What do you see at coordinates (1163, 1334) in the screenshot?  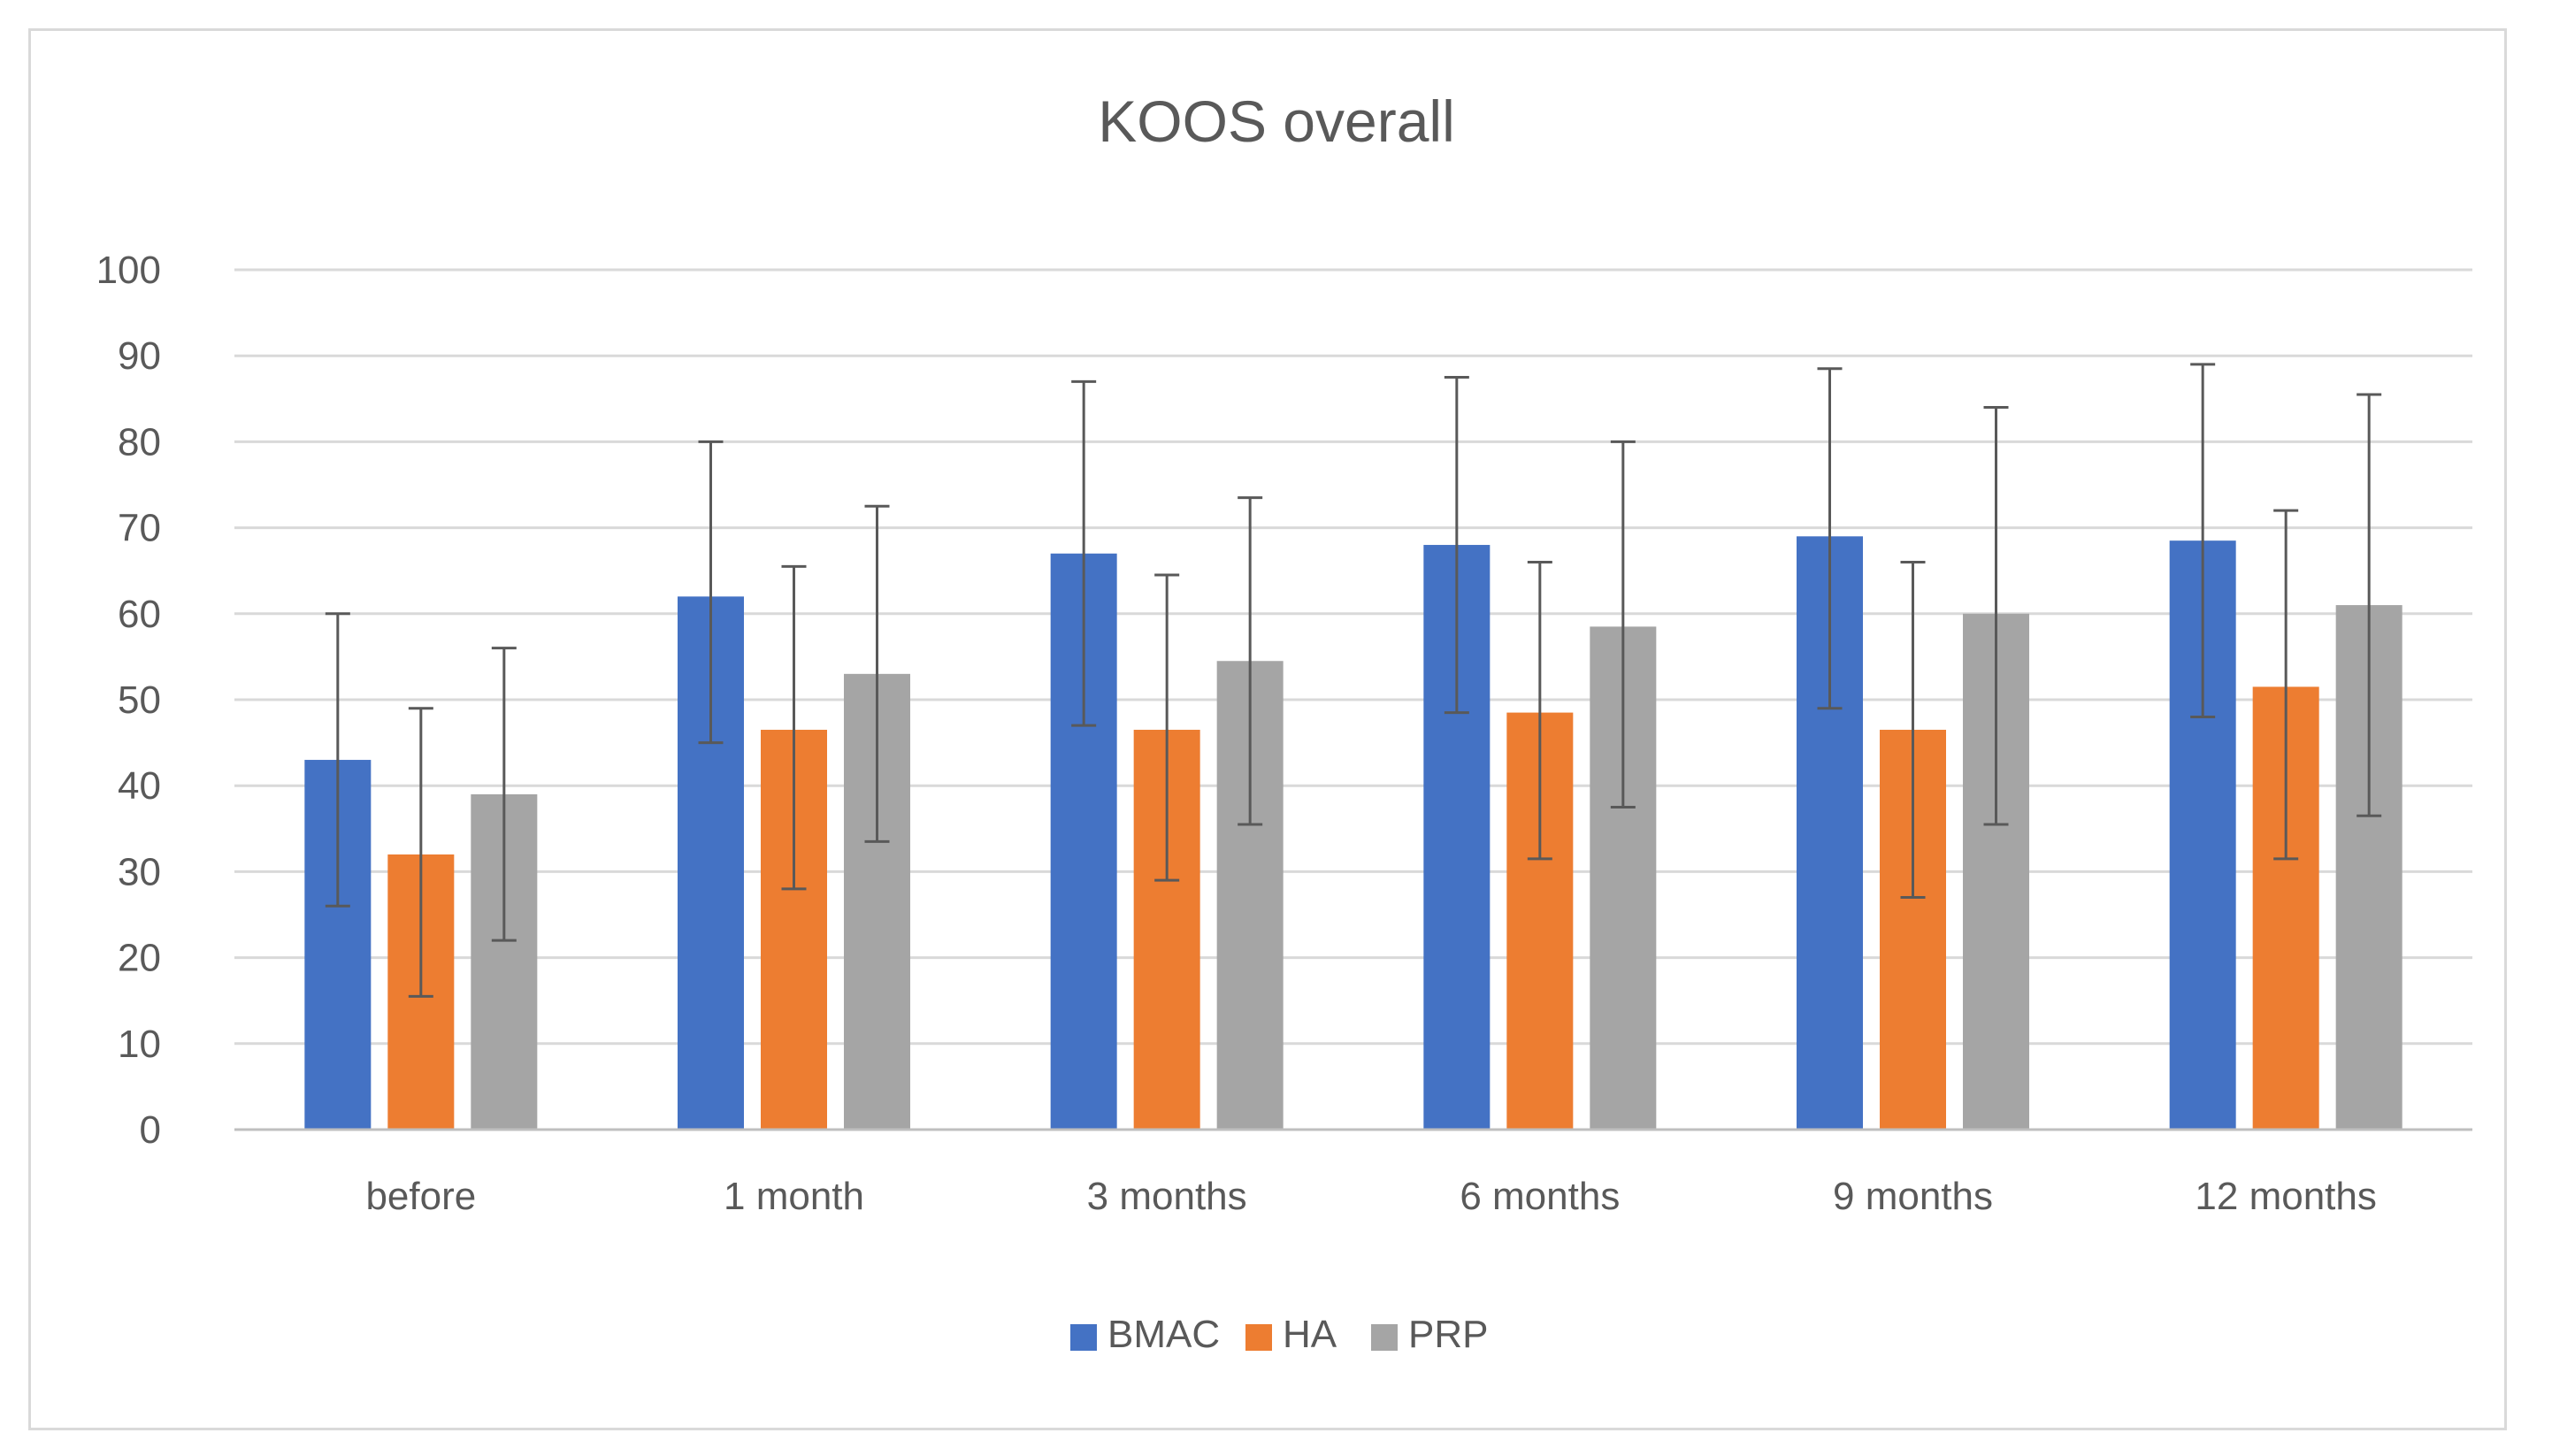 I see `legend-label: BMAC` at bounding box center [1163, 1334].